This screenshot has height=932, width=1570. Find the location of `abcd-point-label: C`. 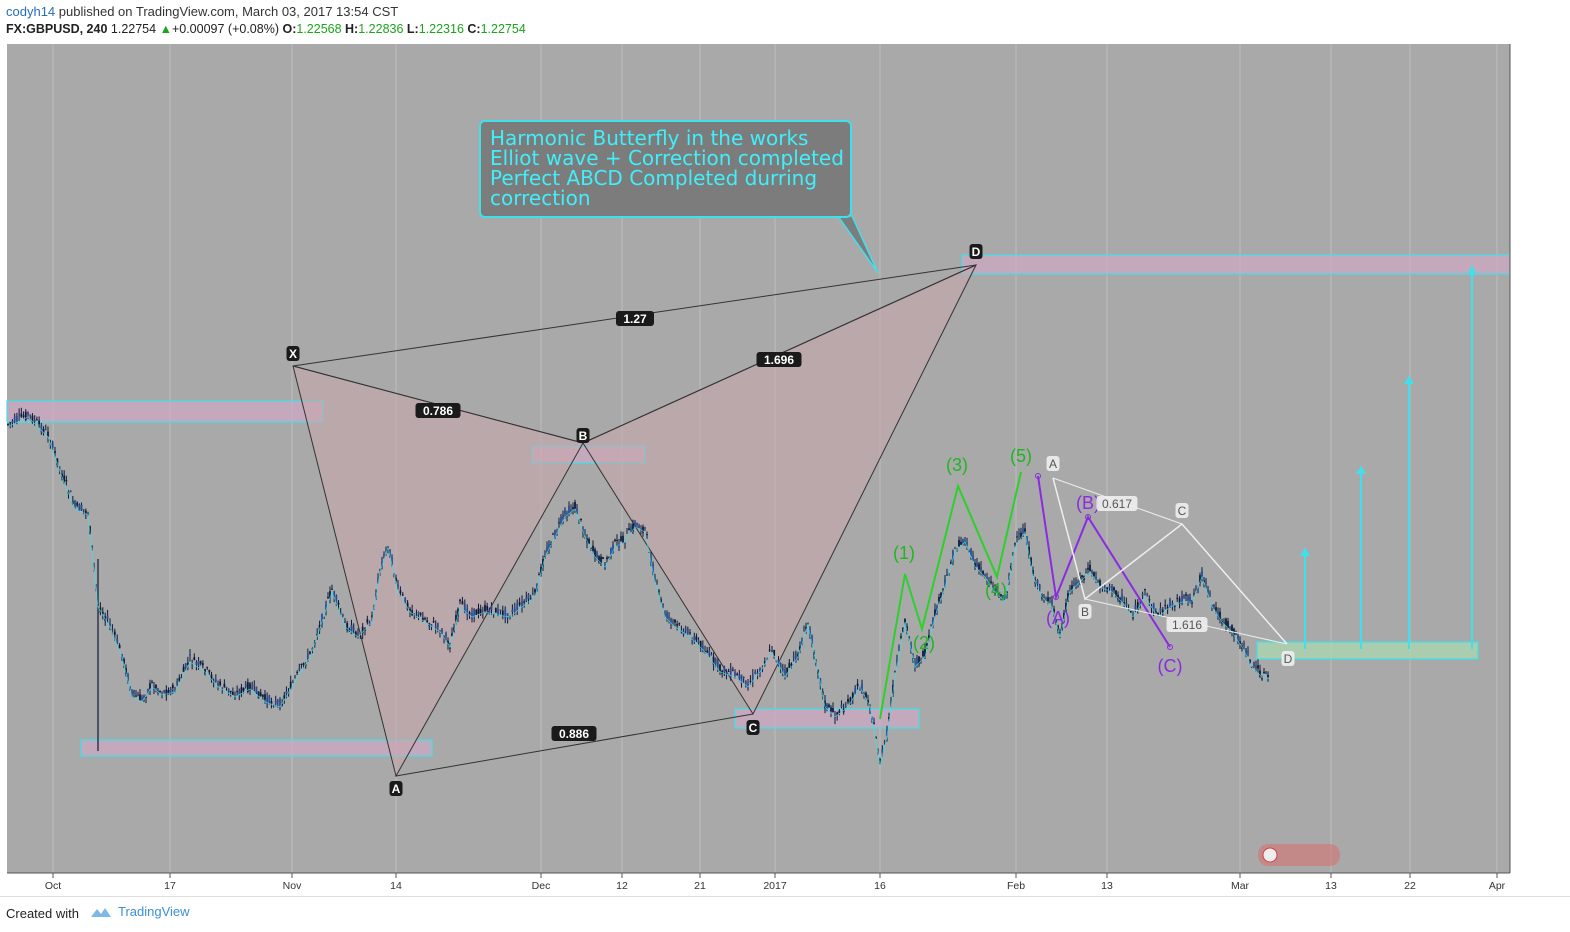

abcd-point-label: C is located at coordinates (1182, 511).